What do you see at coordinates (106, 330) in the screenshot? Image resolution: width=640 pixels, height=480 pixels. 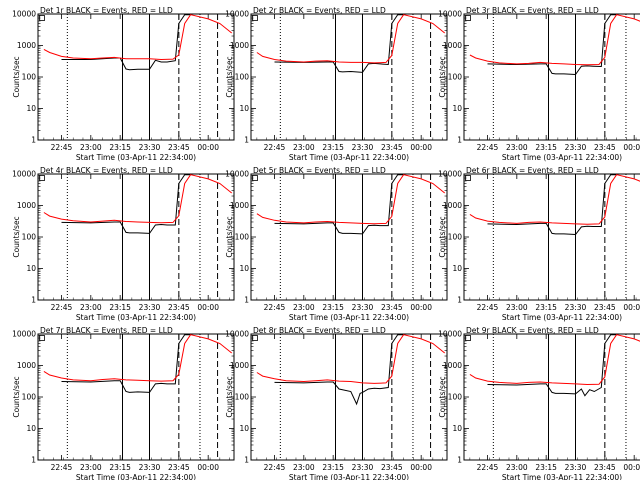 I see `panel-title: Det 7r BLACK = Events, RED = LLD` at bounding box center [106, 330].